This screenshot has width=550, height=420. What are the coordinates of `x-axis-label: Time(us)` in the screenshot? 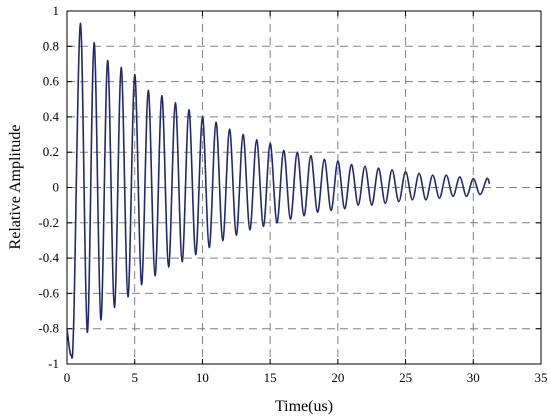 It's located at (304, 406).